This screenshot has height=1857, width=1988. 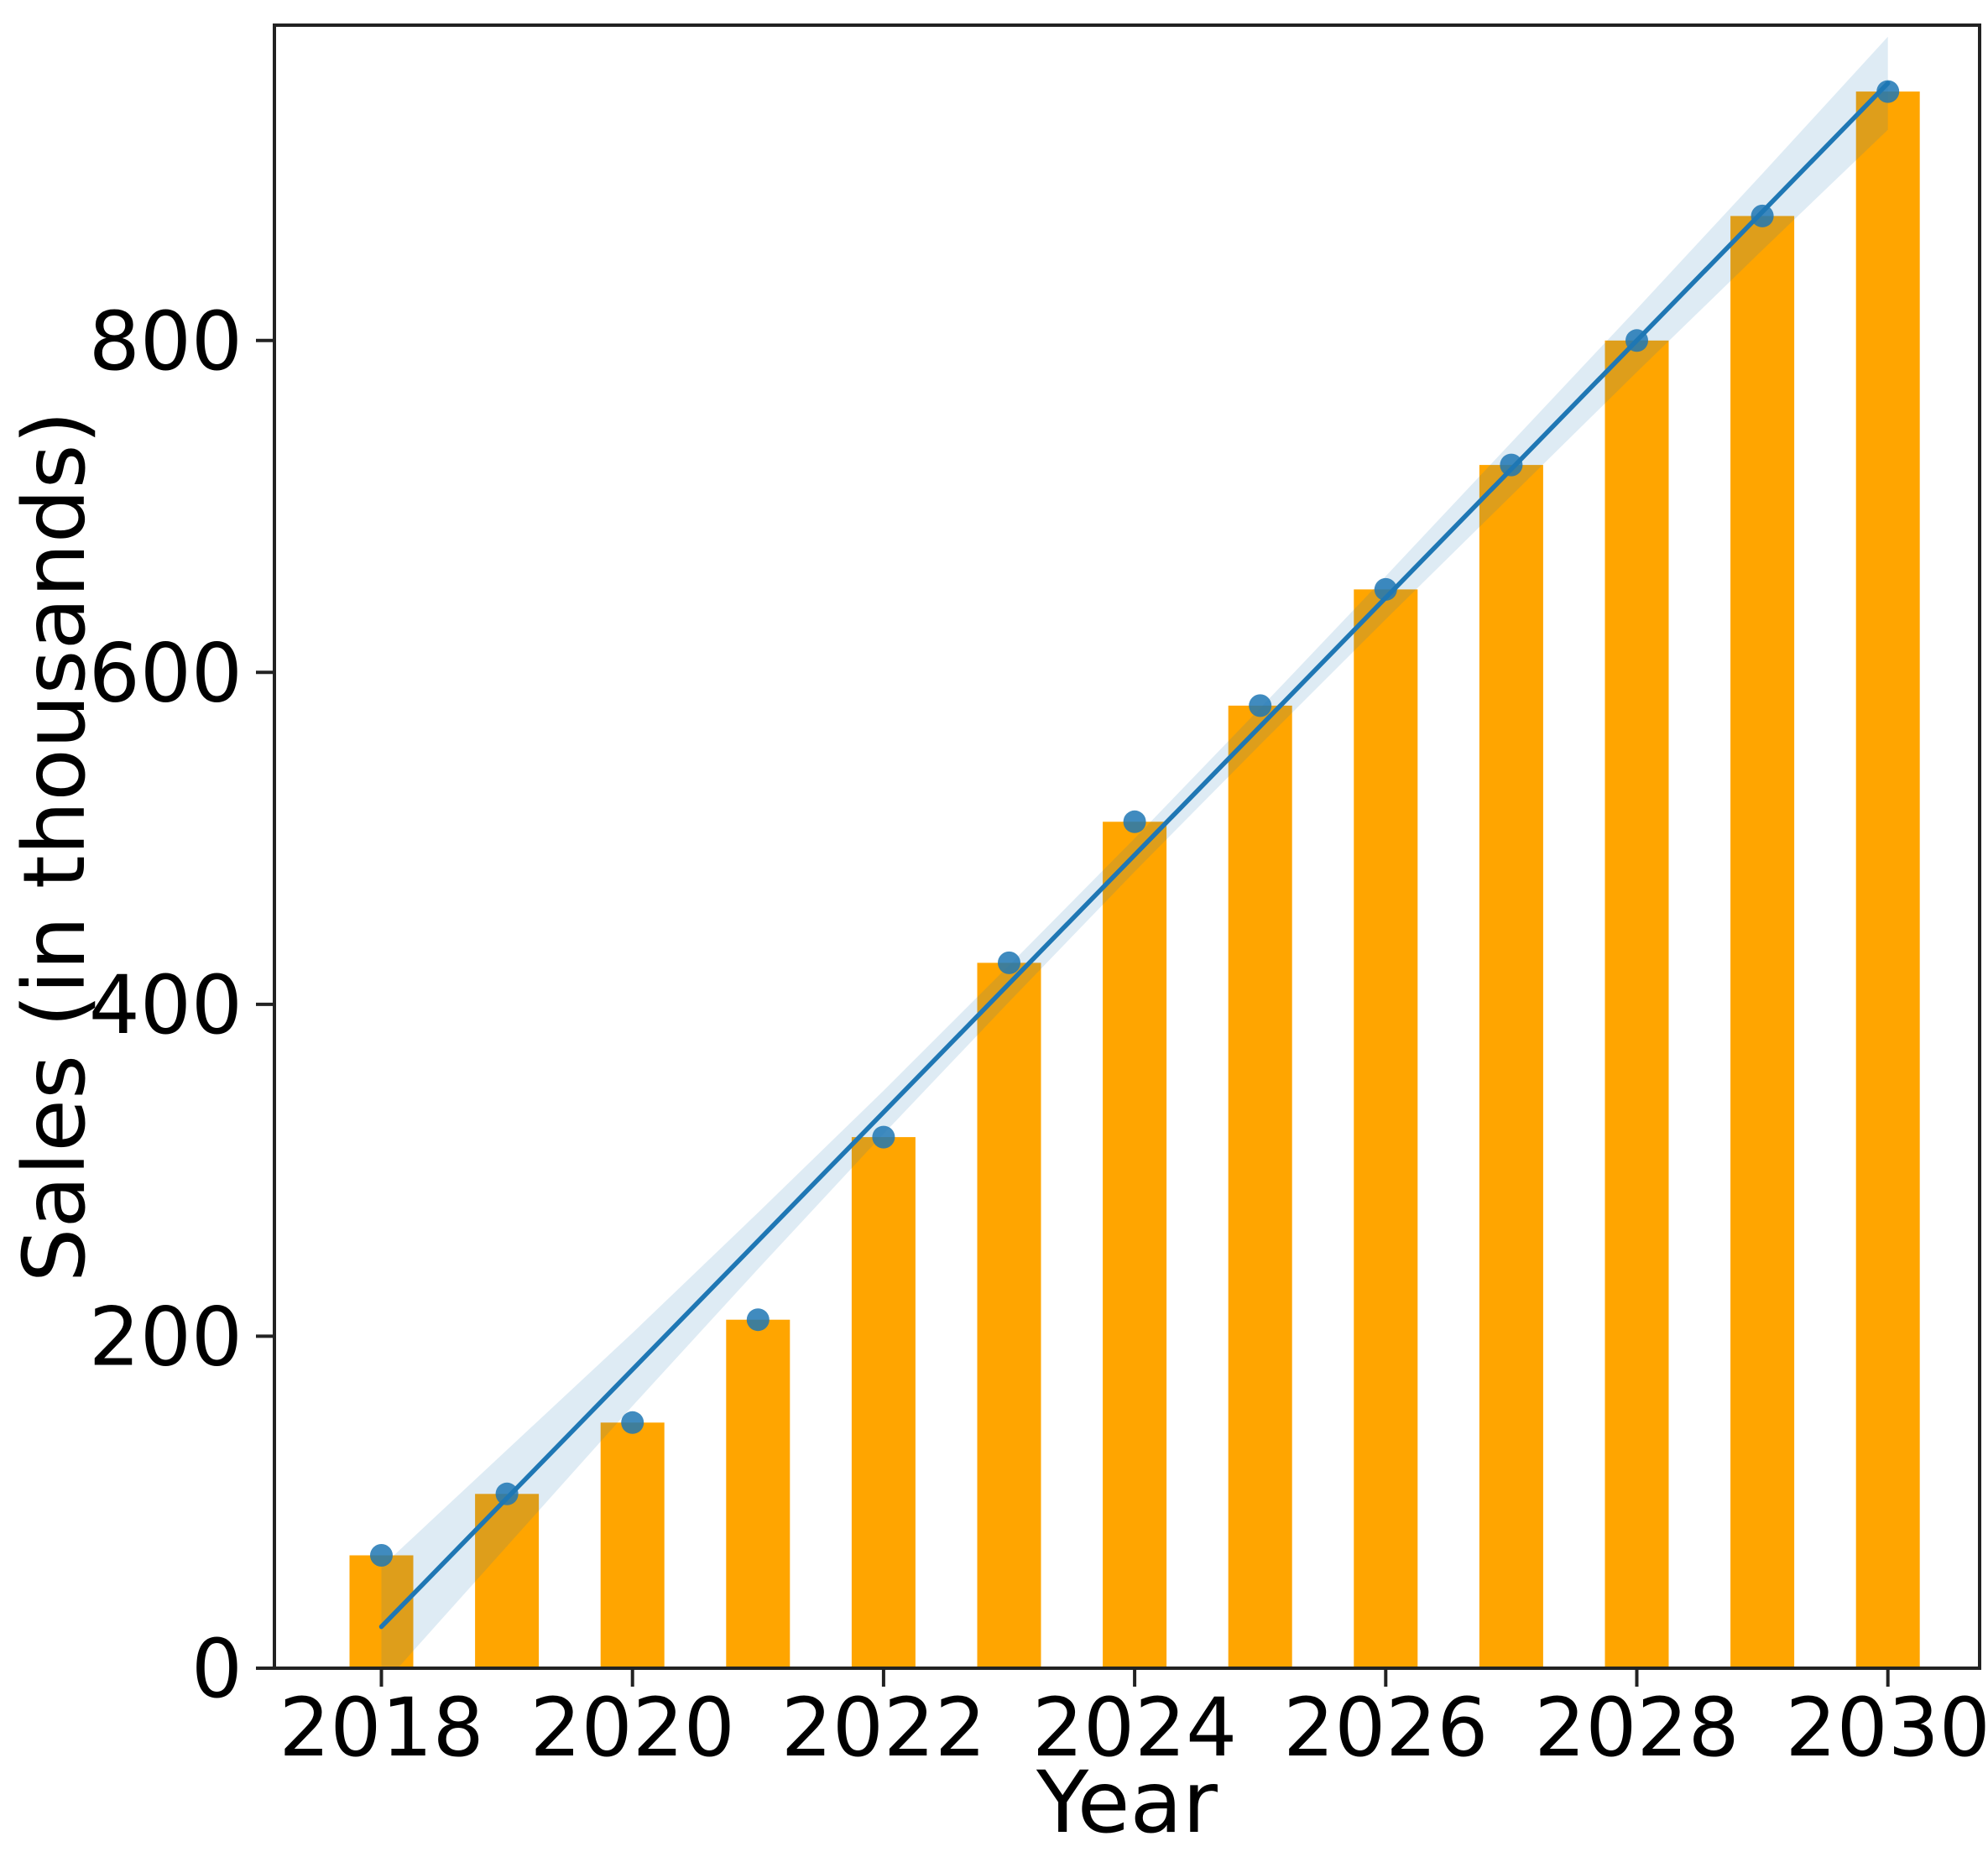 What do you see at coordinates (632, 1728) in the screenshot?
I see `x-tick-label-2020: 2020` at bounding box center [632, 1728].